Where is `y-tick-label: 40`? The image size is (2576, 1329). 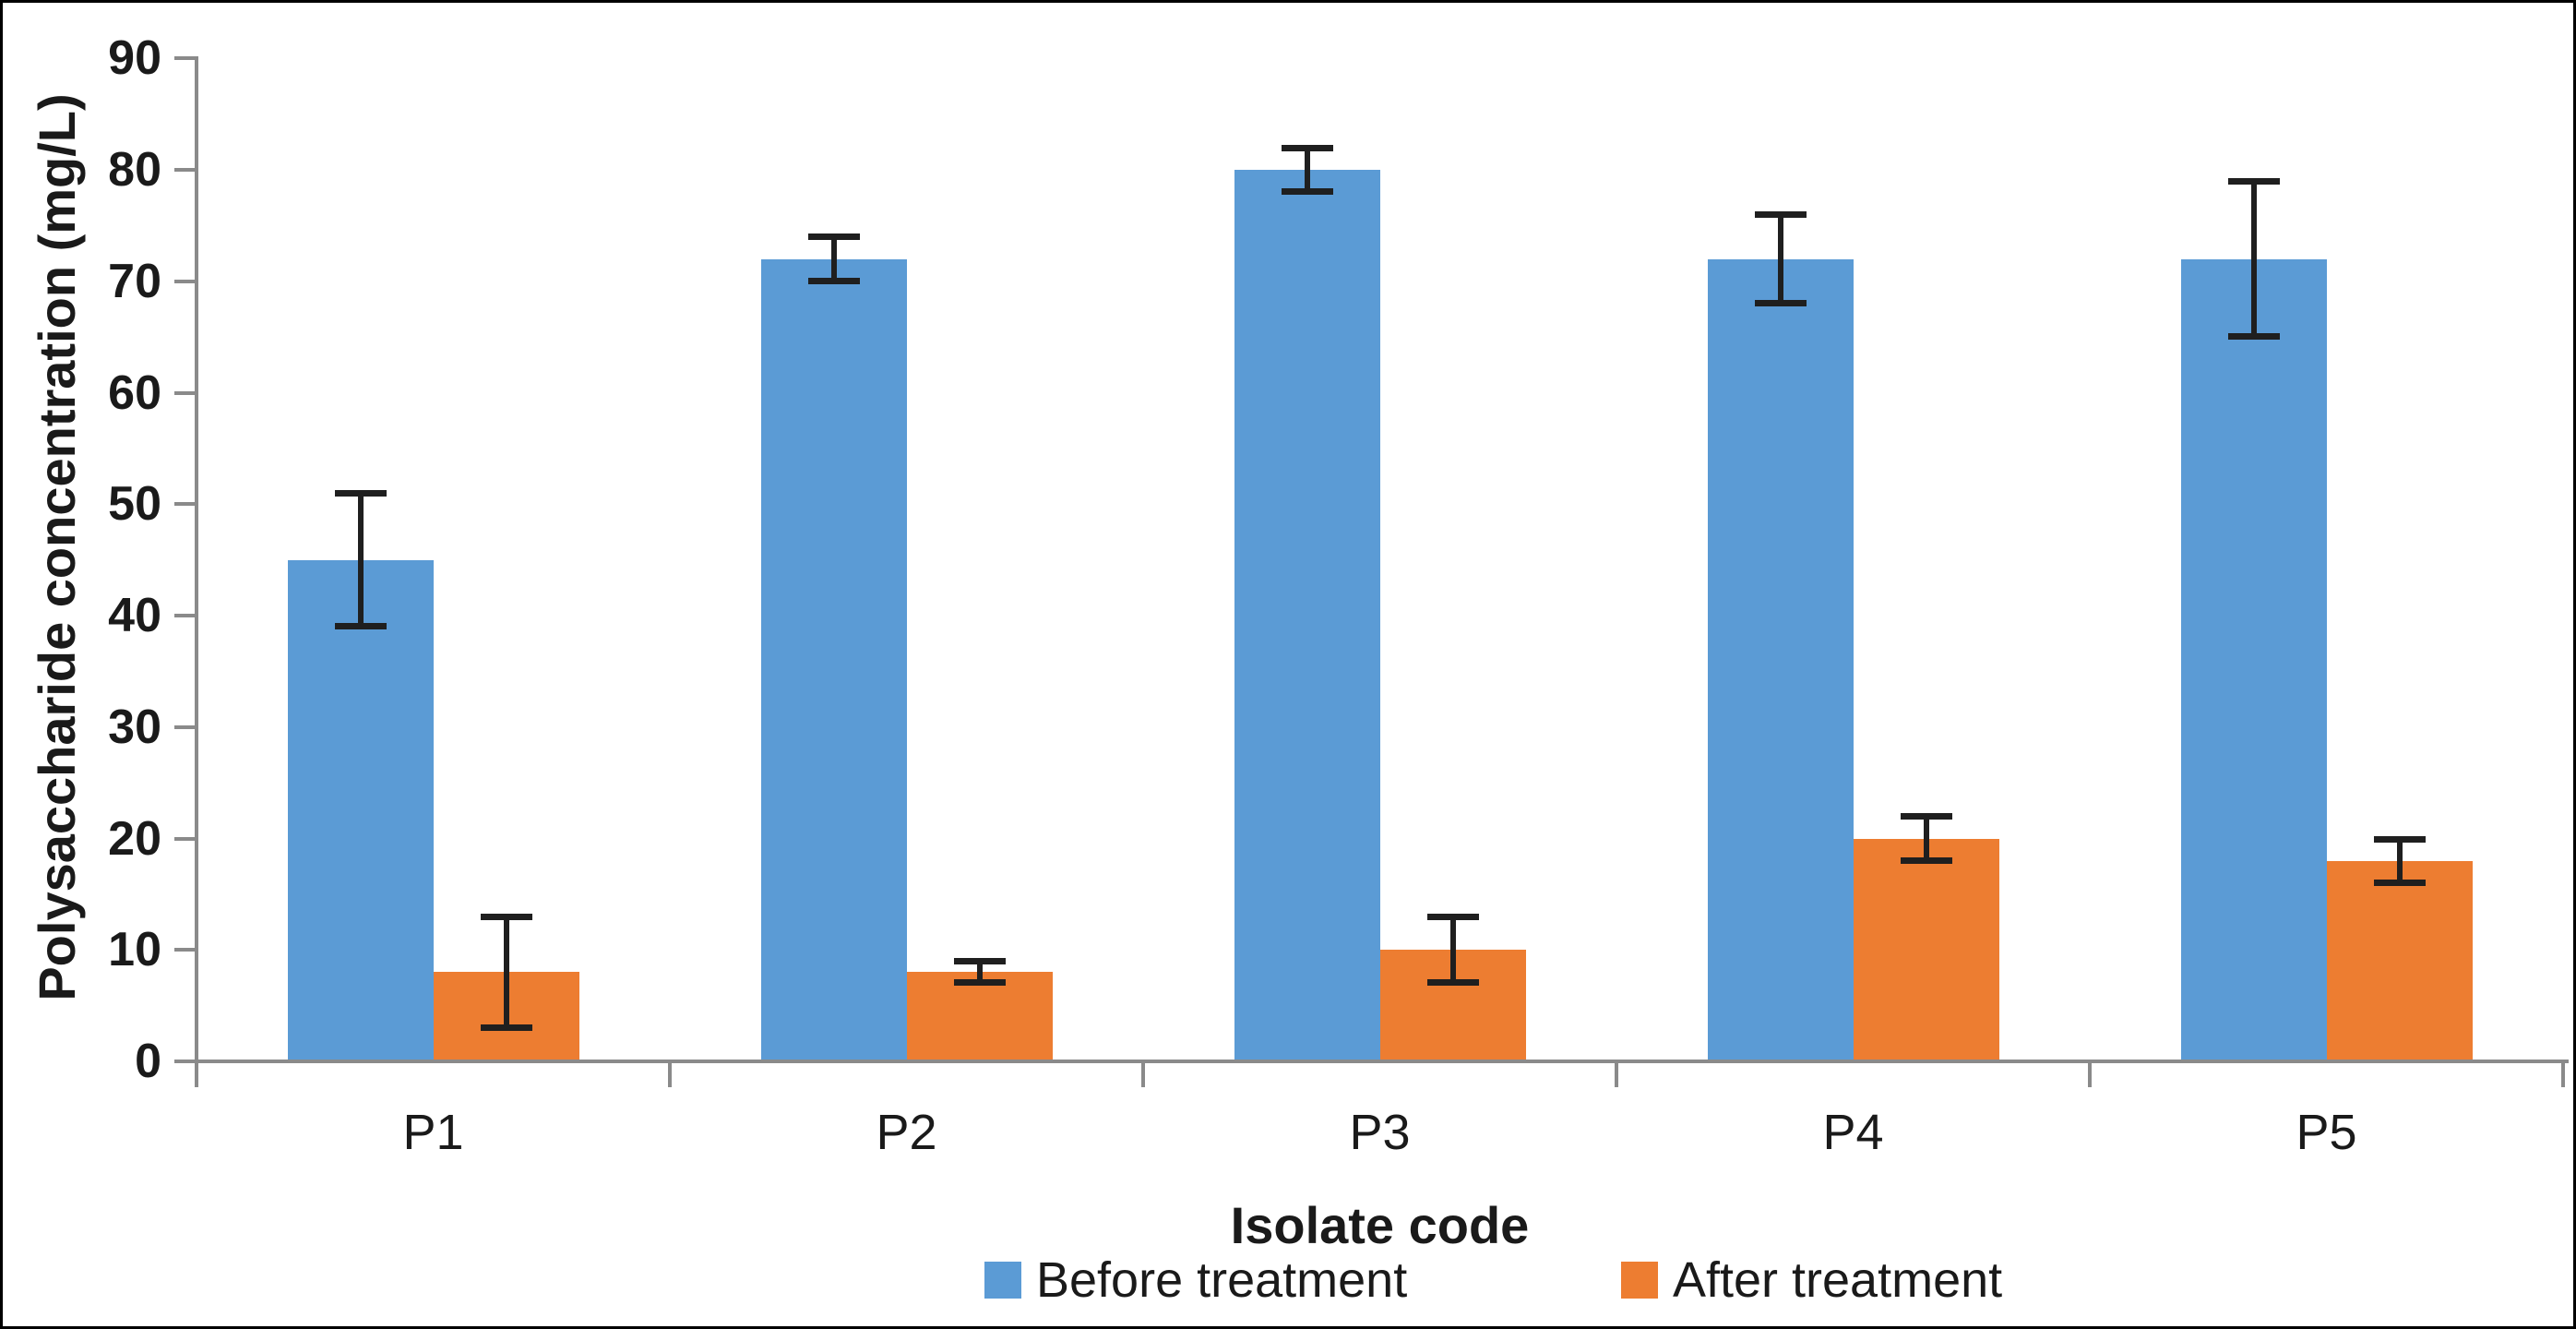 y-tick-label: 40 is located at coordinates (134, 616).